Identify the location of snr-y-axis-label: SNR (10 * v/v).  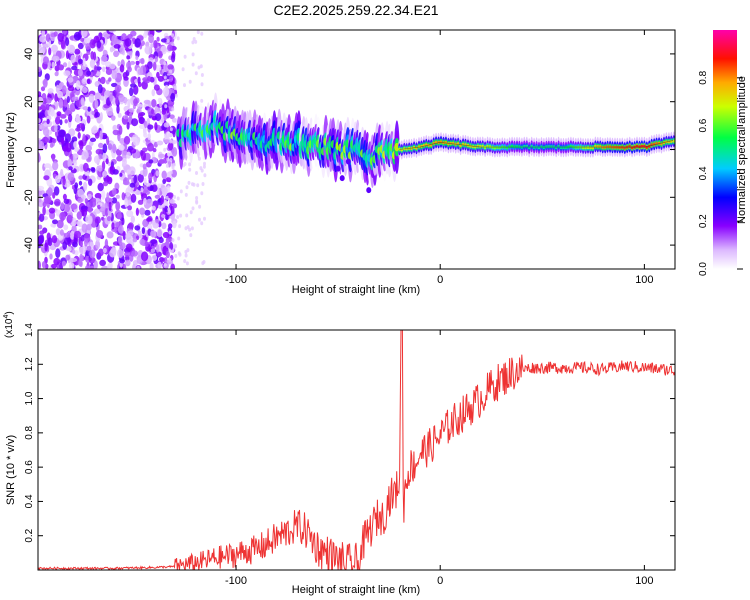
(11, 470).